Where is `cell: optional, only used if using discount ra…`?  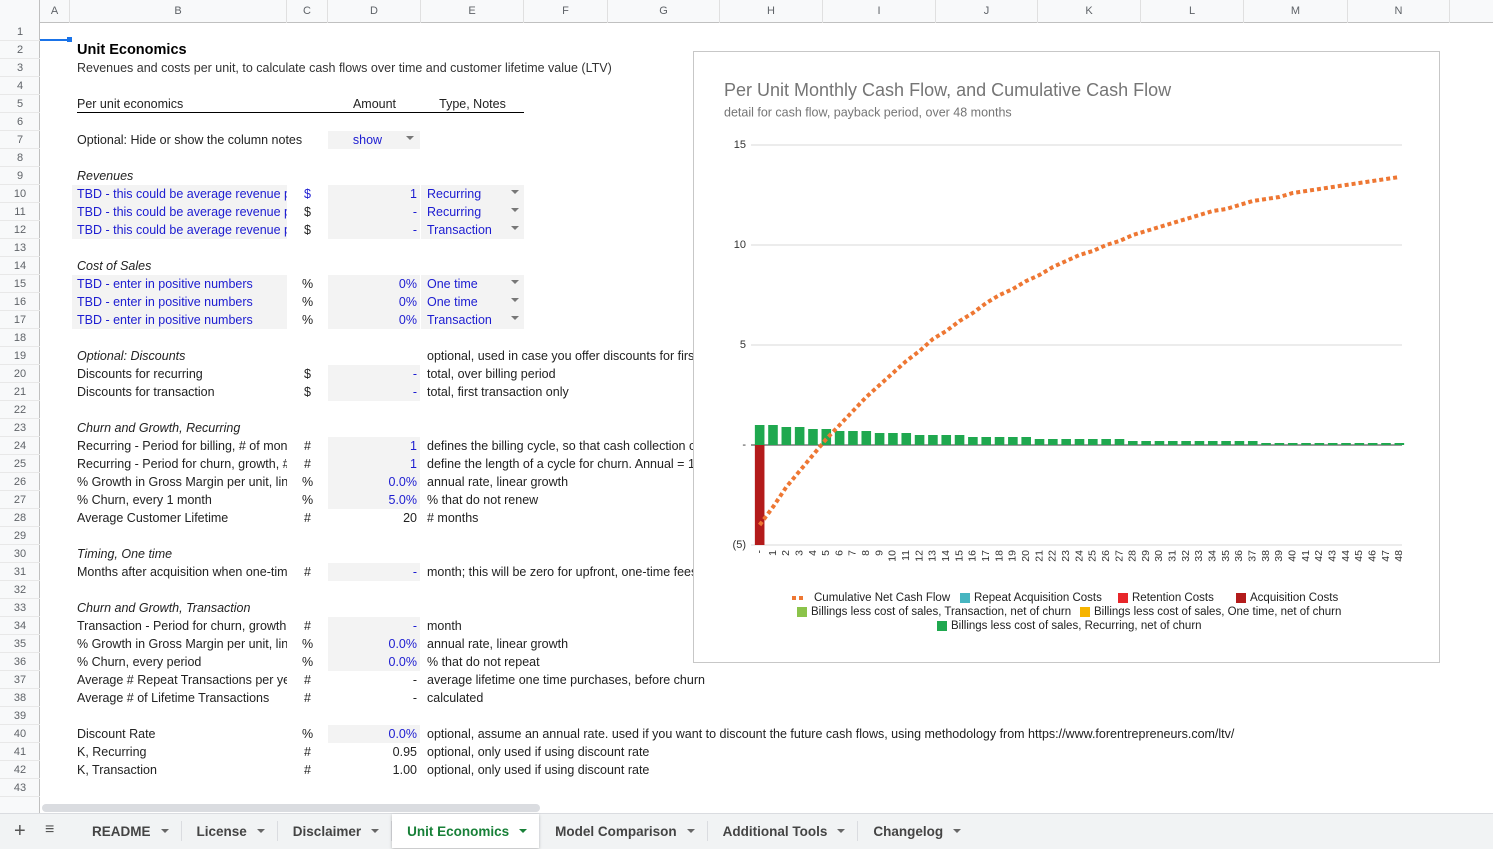 cell: optional, only used if using discount ra… is located at coordinates (535, 752).